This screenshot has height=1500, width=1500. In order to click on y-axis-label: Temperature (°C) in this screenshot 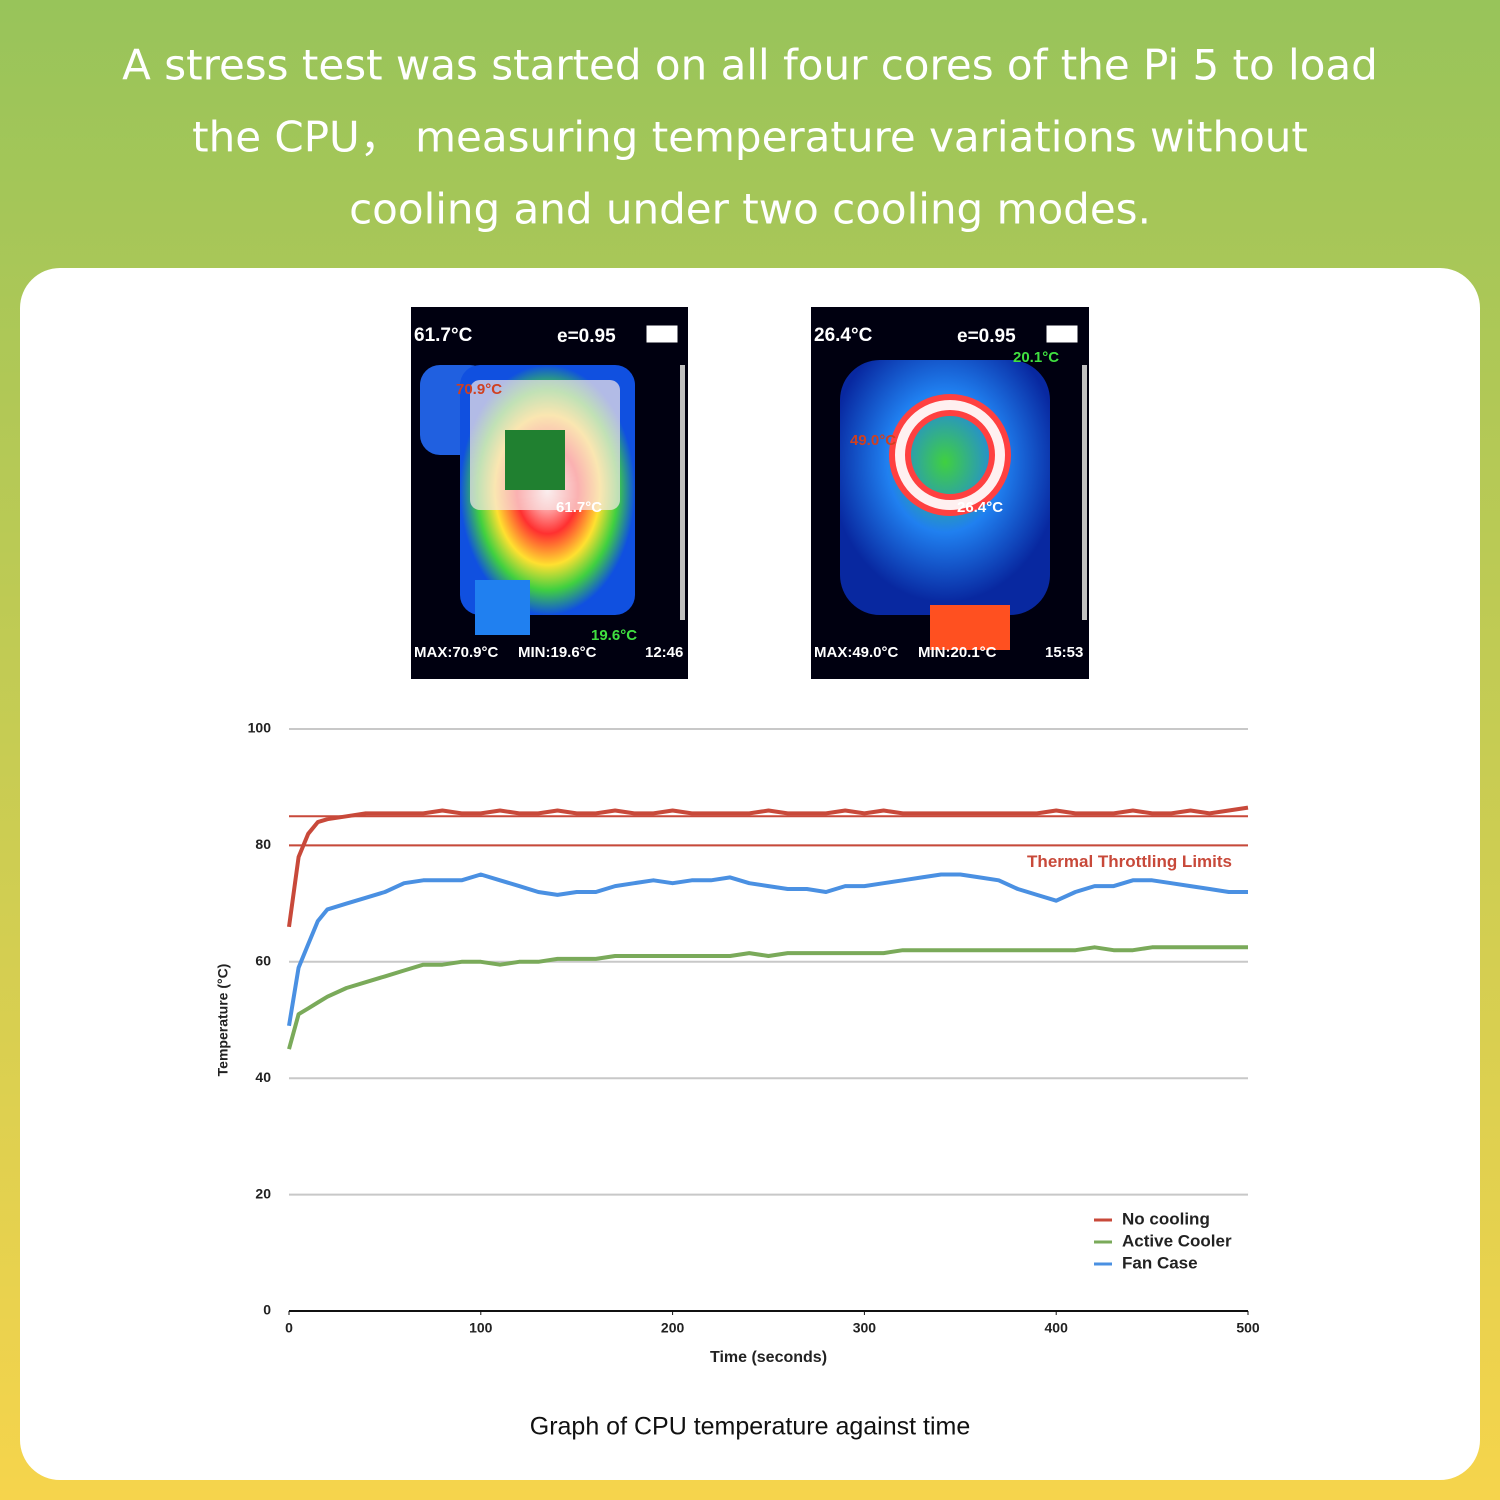, I will do `click(223, 1020)`.